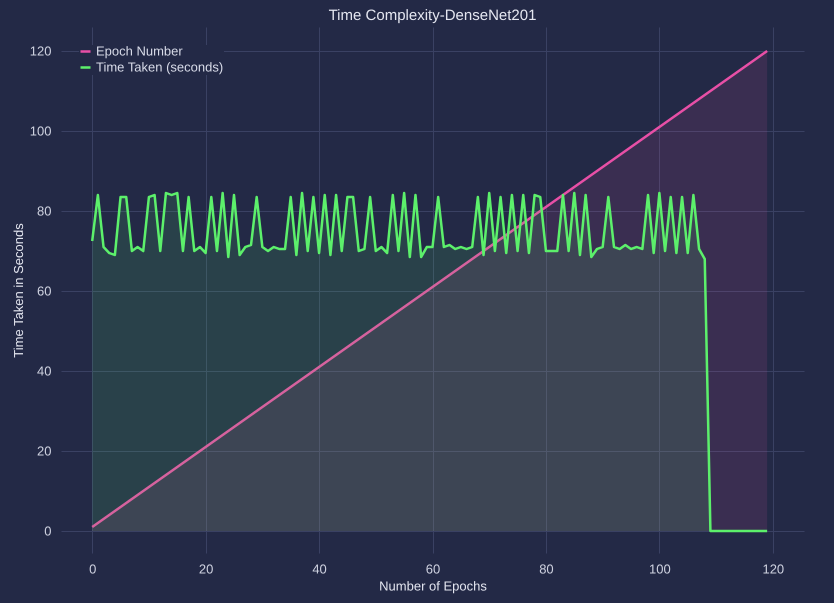  What do you see at coordinates (92, 569) in the screenshot?
I see `x-tick-label: 0` at bounding box center [92, 569].